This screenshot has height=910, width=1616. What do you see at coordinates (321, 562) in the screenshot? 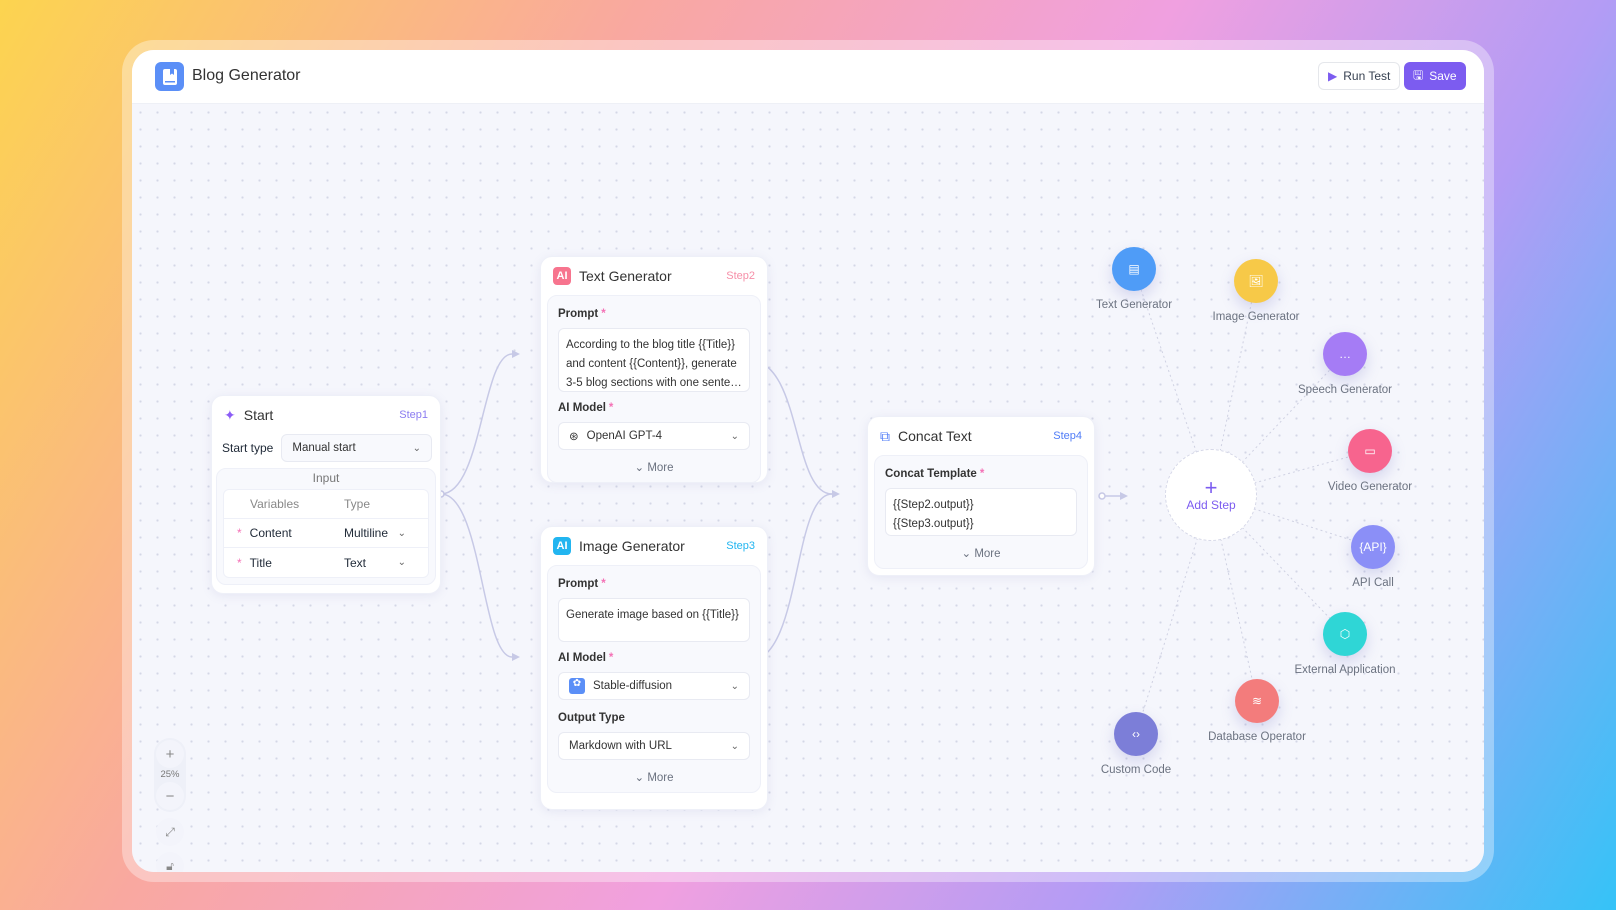
I see `table-row: * Title Text ⌄` at bounding box center [321, 562].